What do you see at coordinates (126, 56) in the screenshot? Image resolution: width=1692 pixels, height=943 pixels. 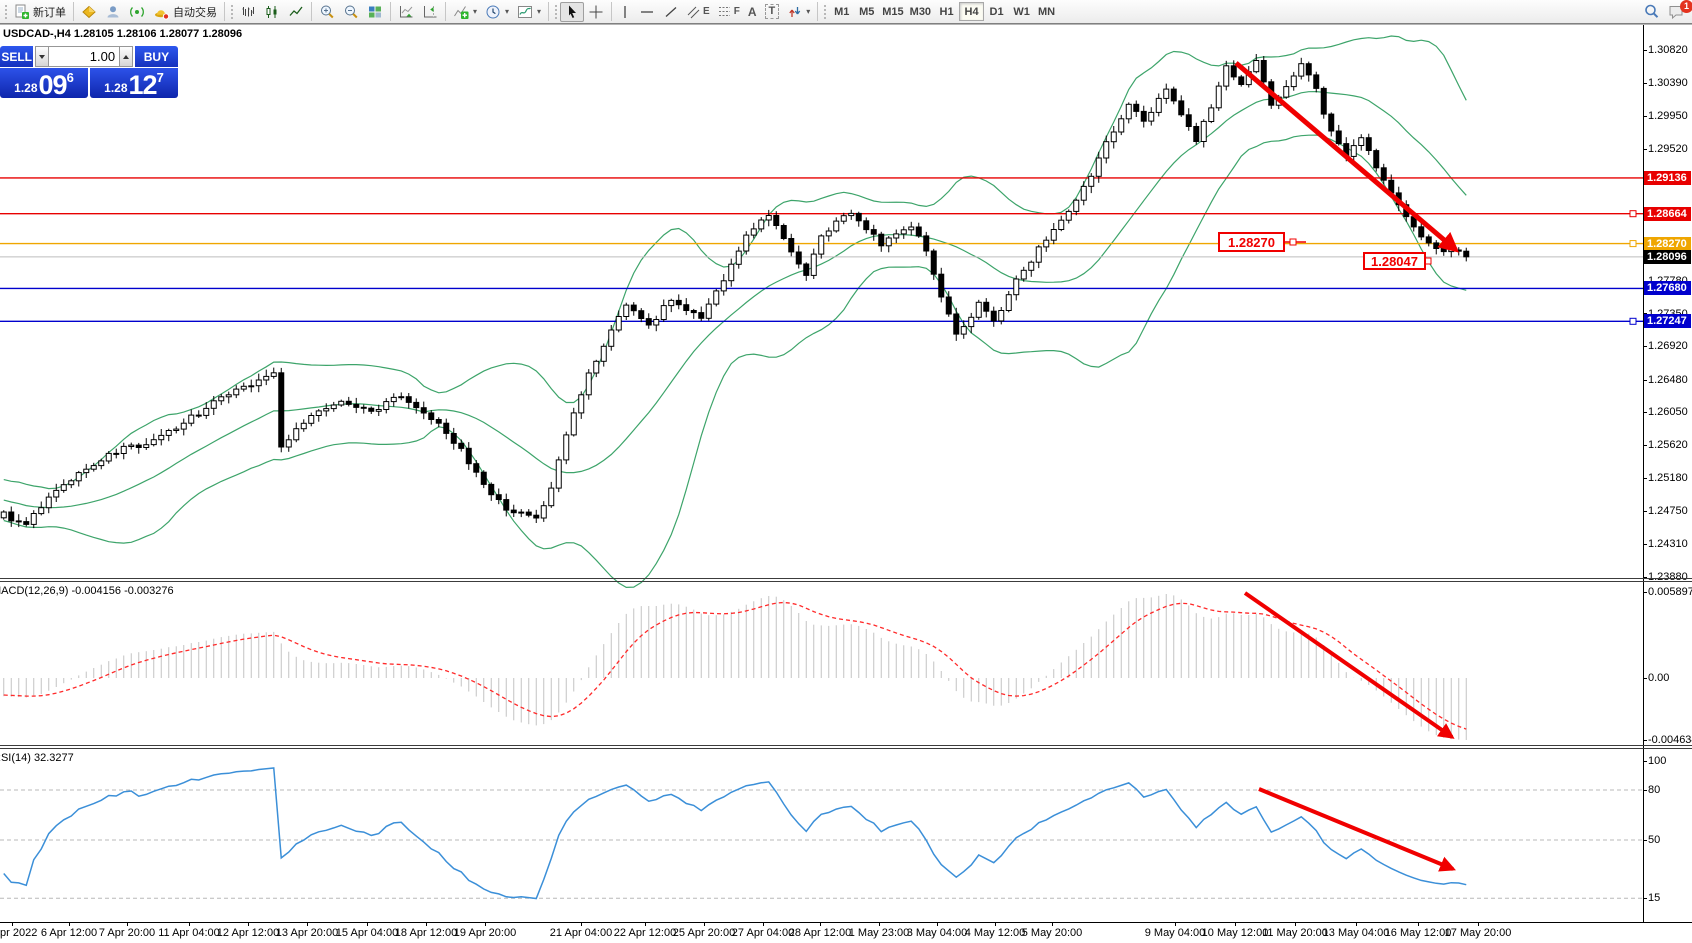 I see `volume-increase-button` at bounding box center [126, 56].